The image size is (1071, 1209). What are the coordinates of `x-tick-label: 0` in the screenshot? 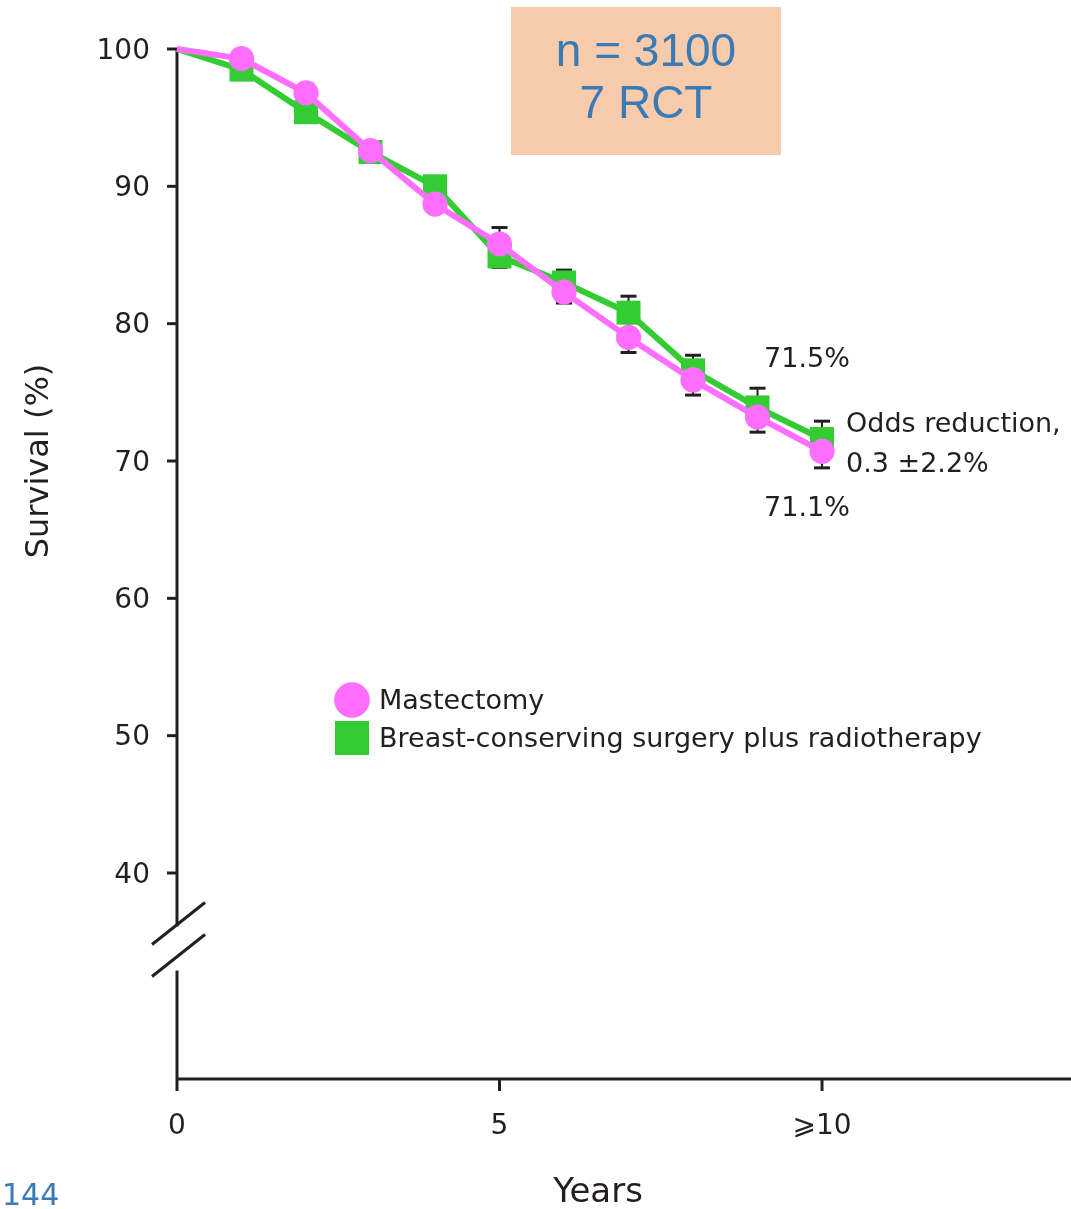 It's located at (177, 1124).